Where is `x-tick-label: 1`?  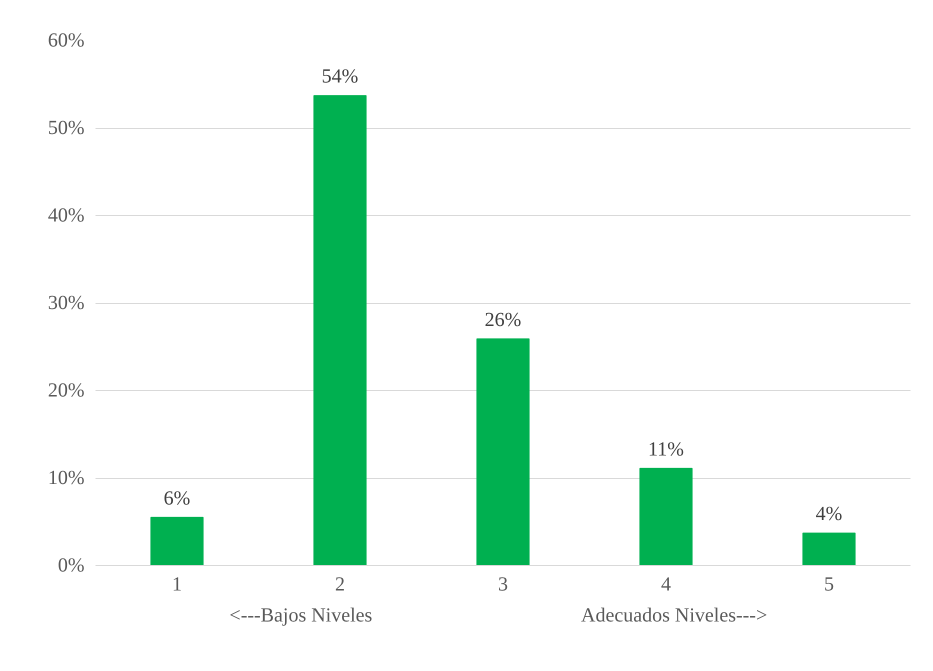
x-tick-label: 1 is located at coordinates (177, 585).